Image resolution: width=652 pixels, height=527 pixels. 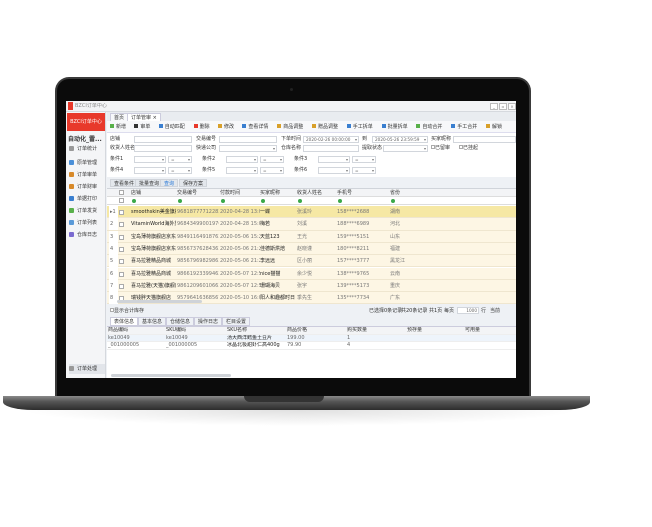 What do you see at coordinates (201, 127) in the screenshot?
I see `toolbar-button: 删除` at bounding box center [201, 127].